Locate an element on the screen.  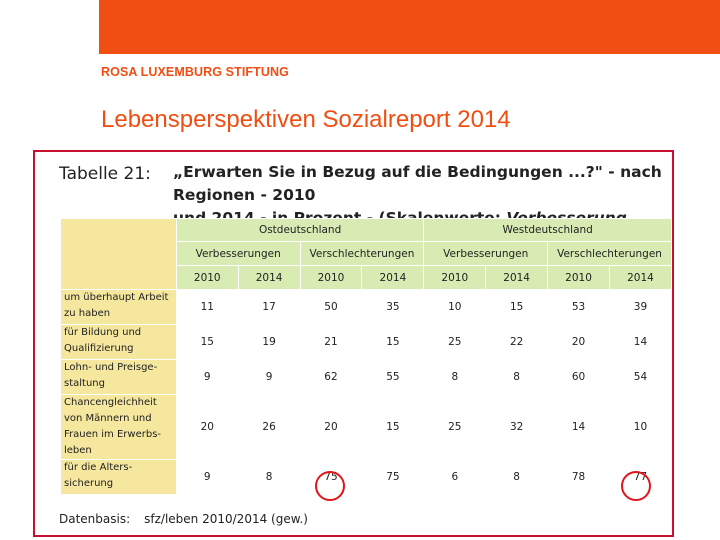
row-label: für die Alters-sicherung is located at coordinates (118, 477).